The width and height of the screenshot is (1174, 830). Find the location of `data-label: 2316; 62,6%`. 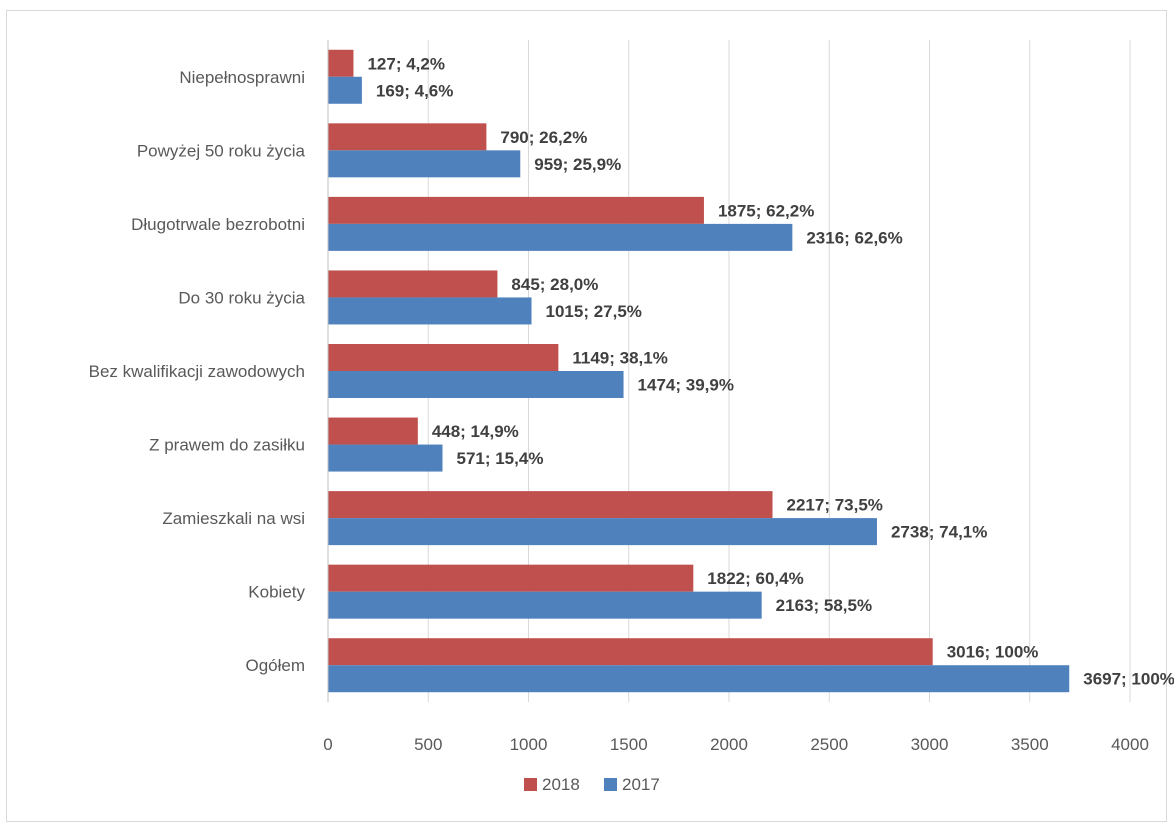

data-label: 2316; 62,6% is located at coordinates (854, 237).